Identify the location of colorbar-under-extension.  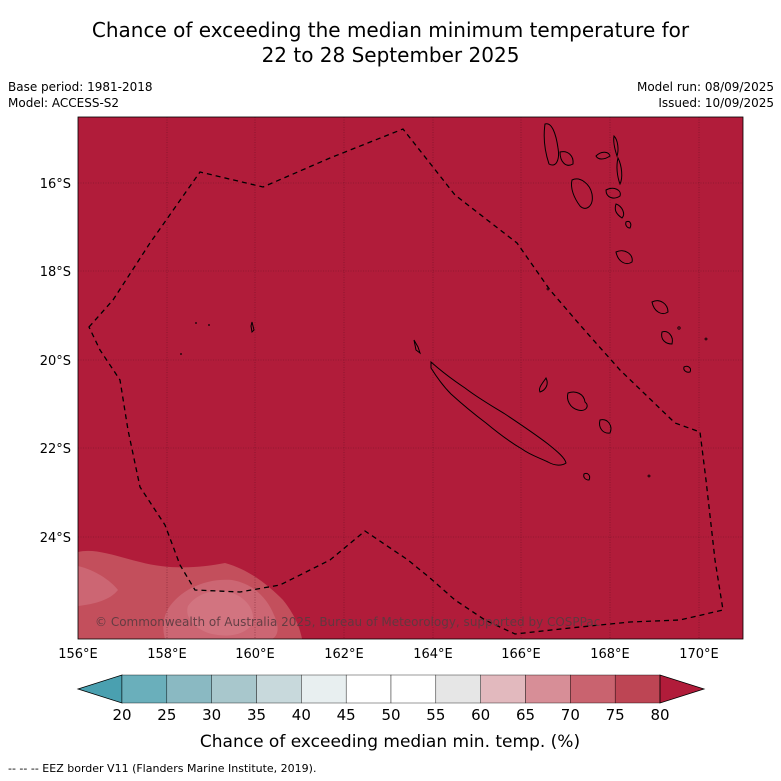
(99, 689).